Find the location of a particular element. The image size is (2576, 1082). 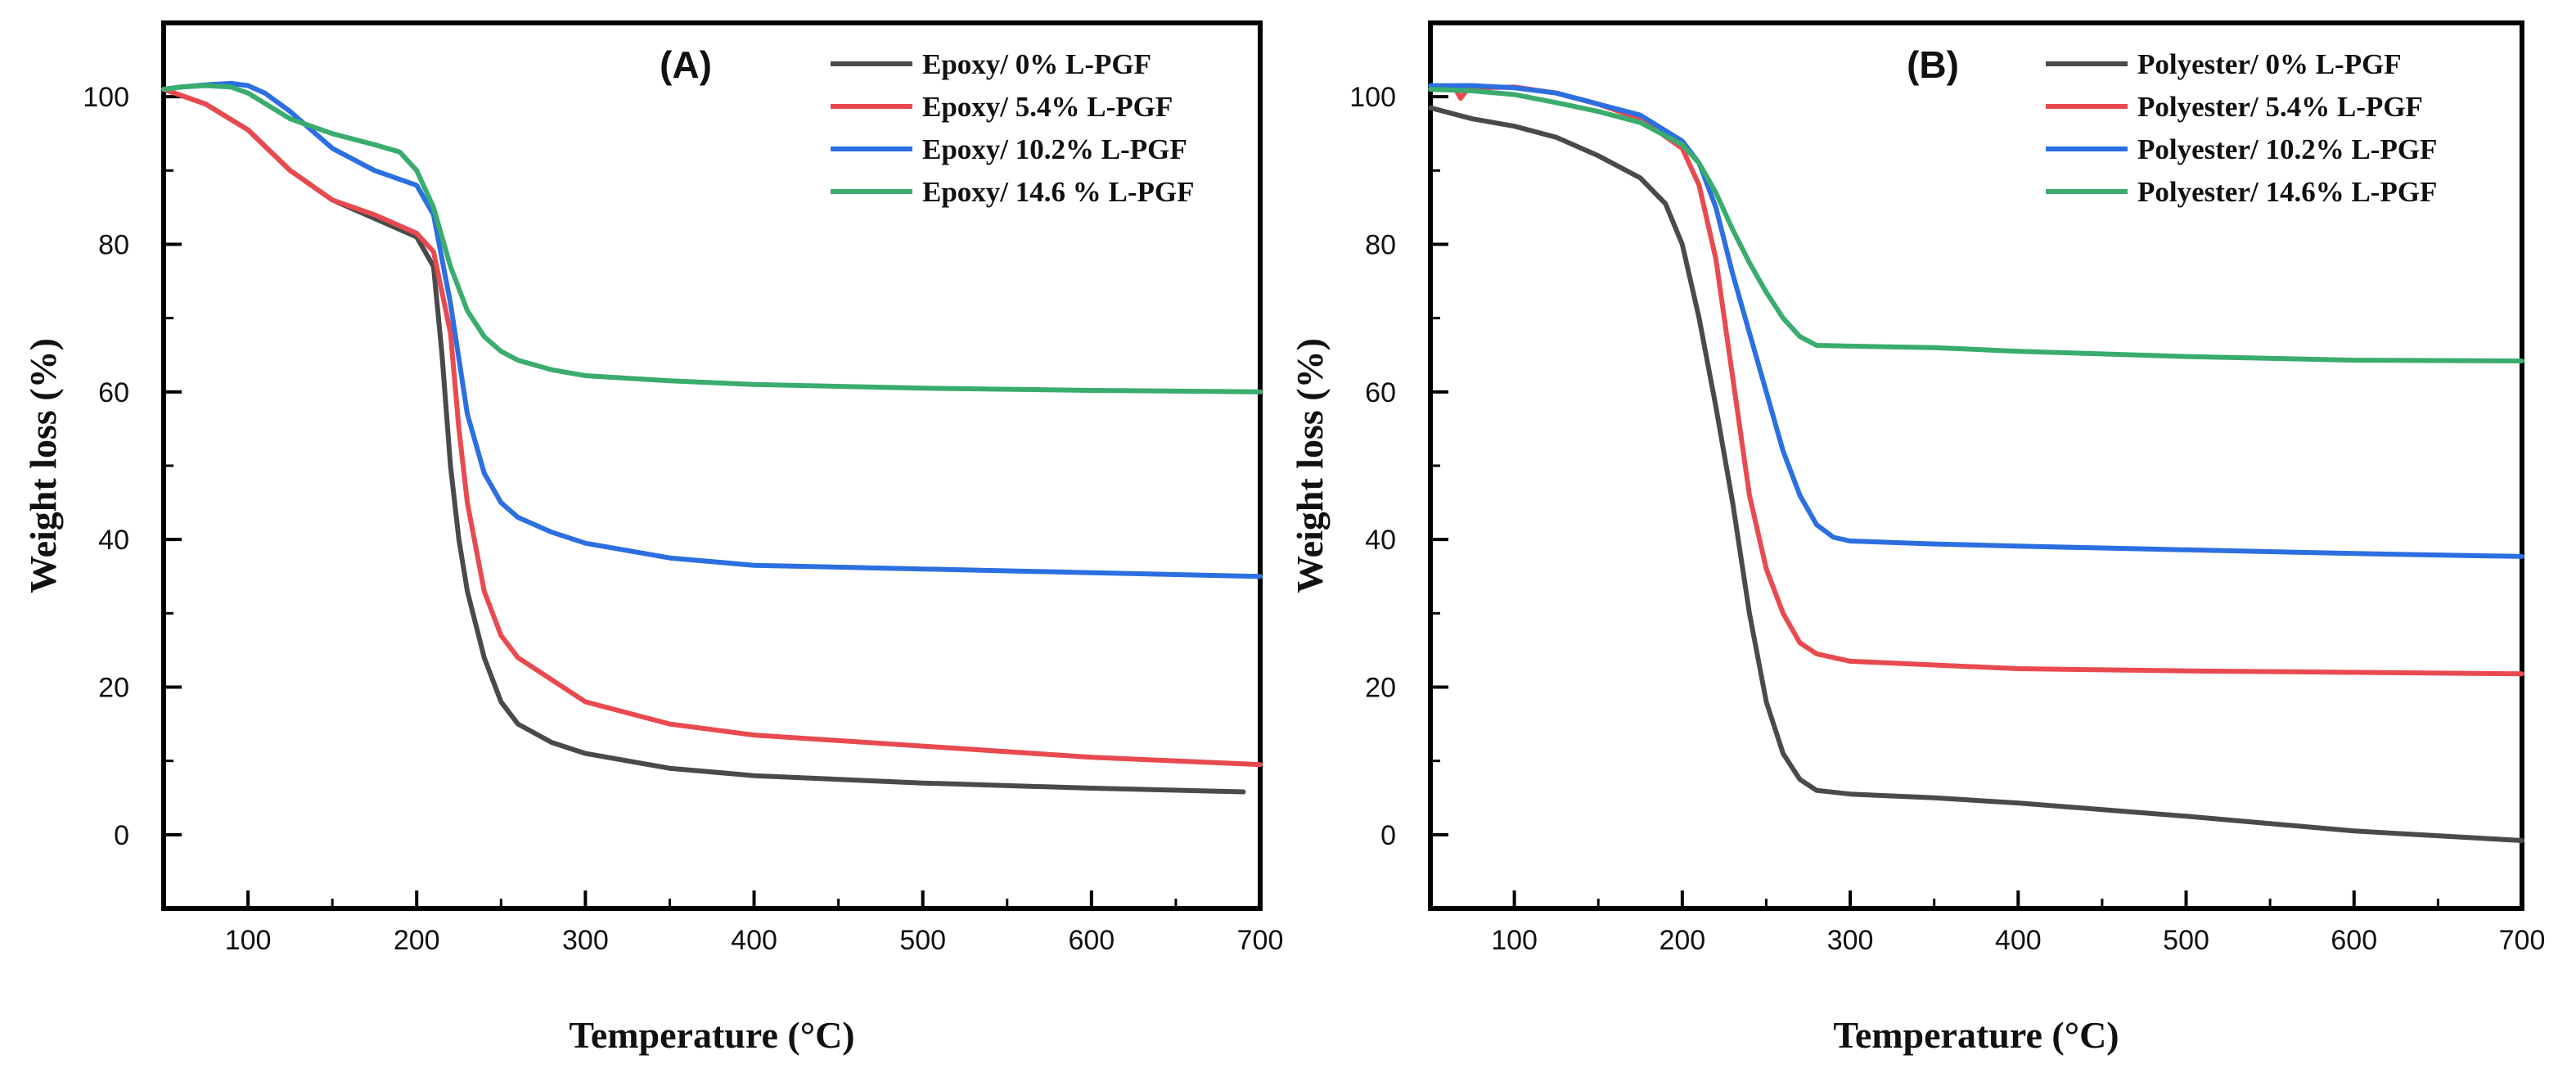

legend-label: Polyester/ 14.6% L-PGF is located at coordinates (2287, 192).